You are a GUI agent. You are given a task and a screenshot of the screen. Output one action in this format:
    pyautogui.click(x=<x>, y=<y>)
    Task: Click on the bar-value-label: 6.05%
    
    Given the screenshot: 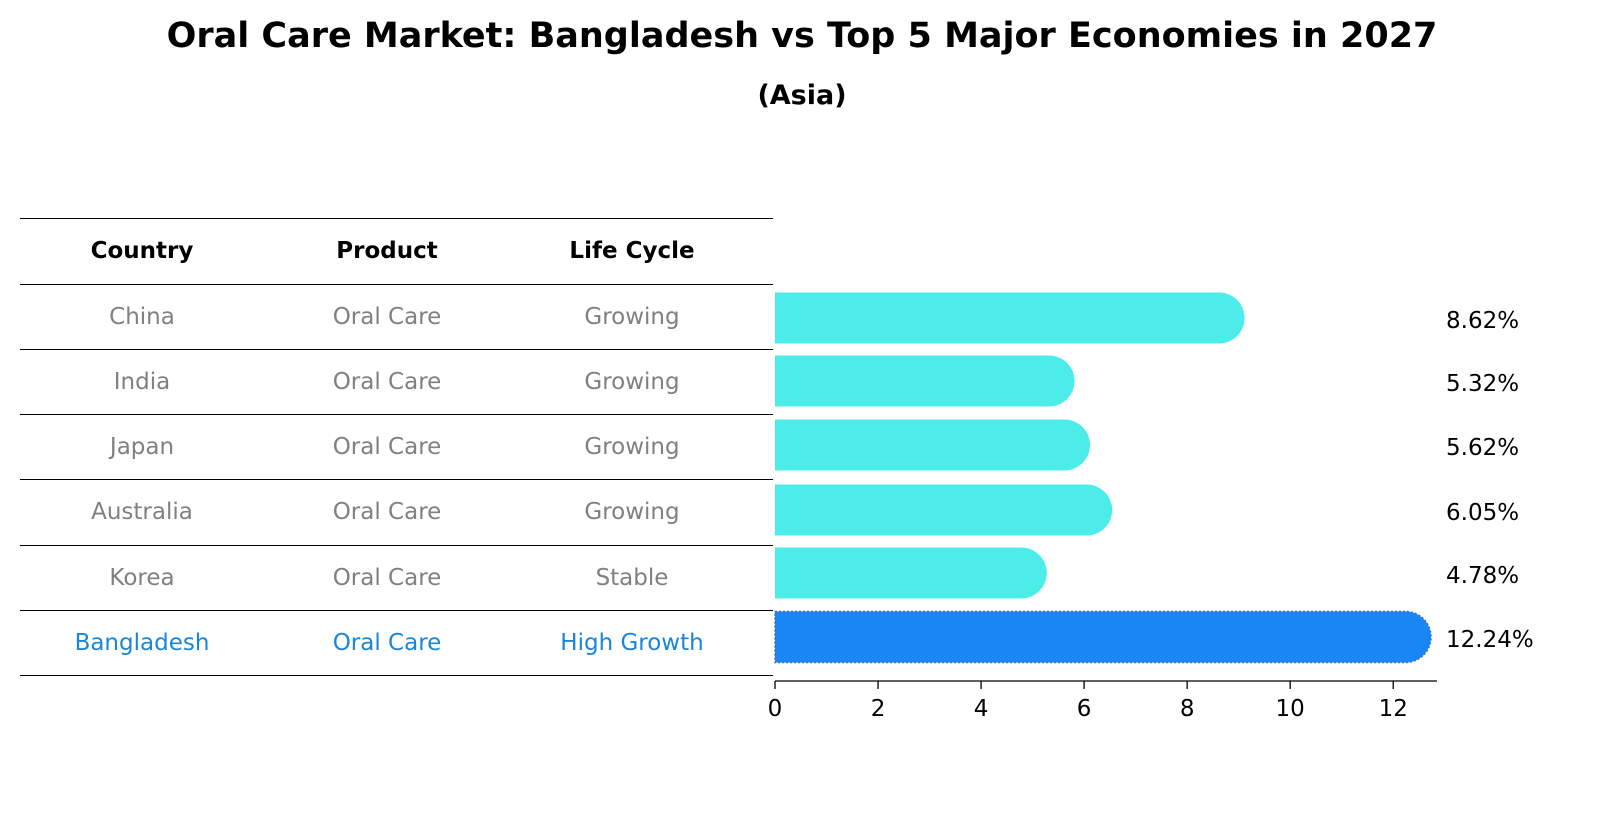 What is the action you would take?
    pyautogui.click(x=1482, y=513)
    